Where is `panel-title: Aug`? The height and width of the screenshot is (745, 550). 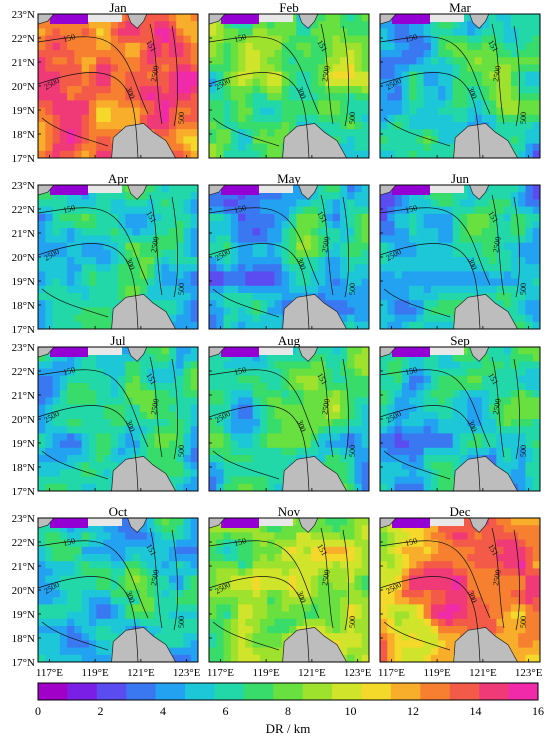 panel-title: Aug is located at coordinates (289, 340).